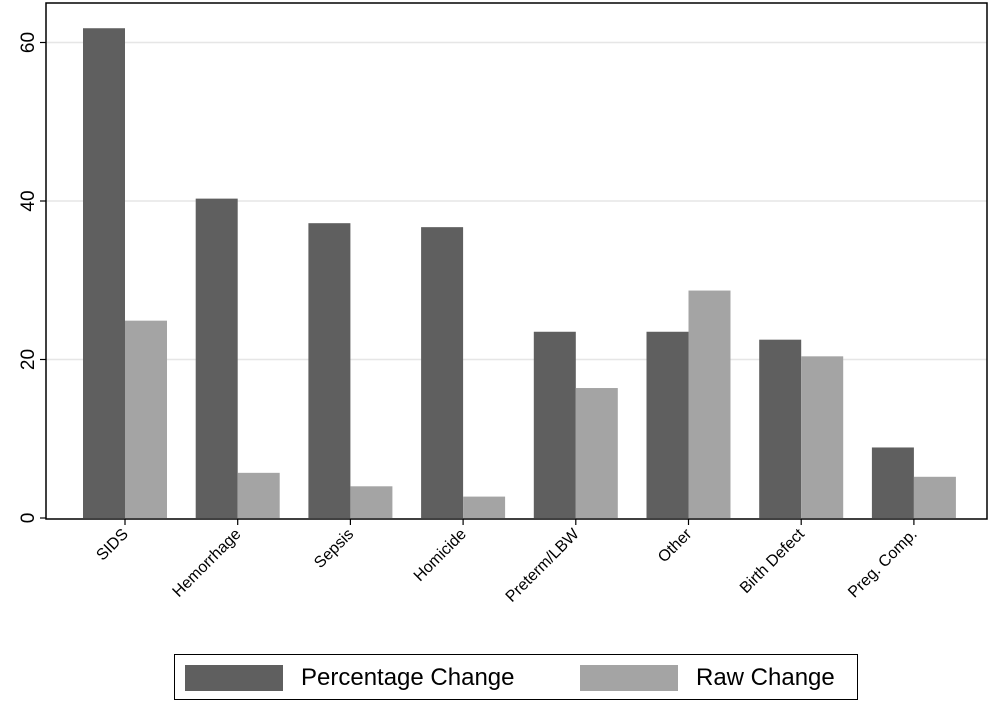 The width and height of the screenshot is (989, 702). I want to click on y-tick-label: 20, so click(28, 359).